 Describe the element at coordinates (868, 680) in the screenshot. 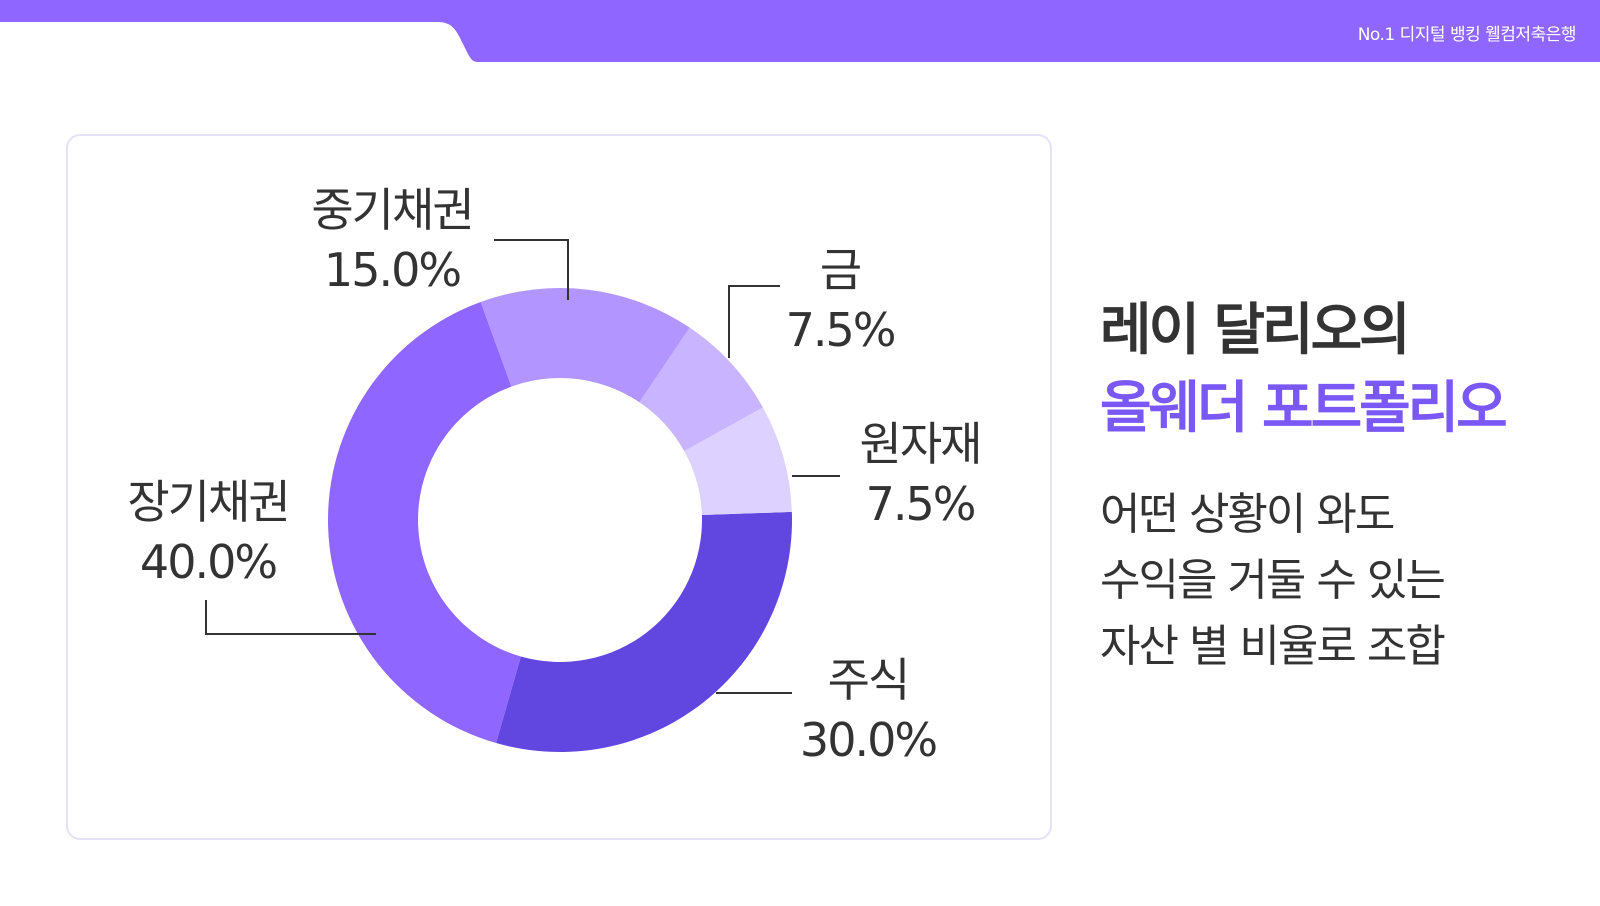

I see `slice-category-label: 주식` at that location.